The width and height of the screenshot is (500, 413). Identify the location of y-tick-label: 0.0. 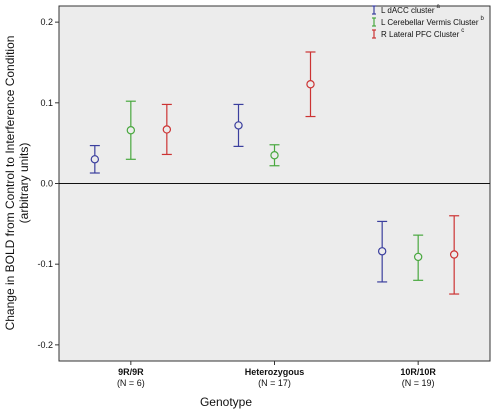
(46, 184).